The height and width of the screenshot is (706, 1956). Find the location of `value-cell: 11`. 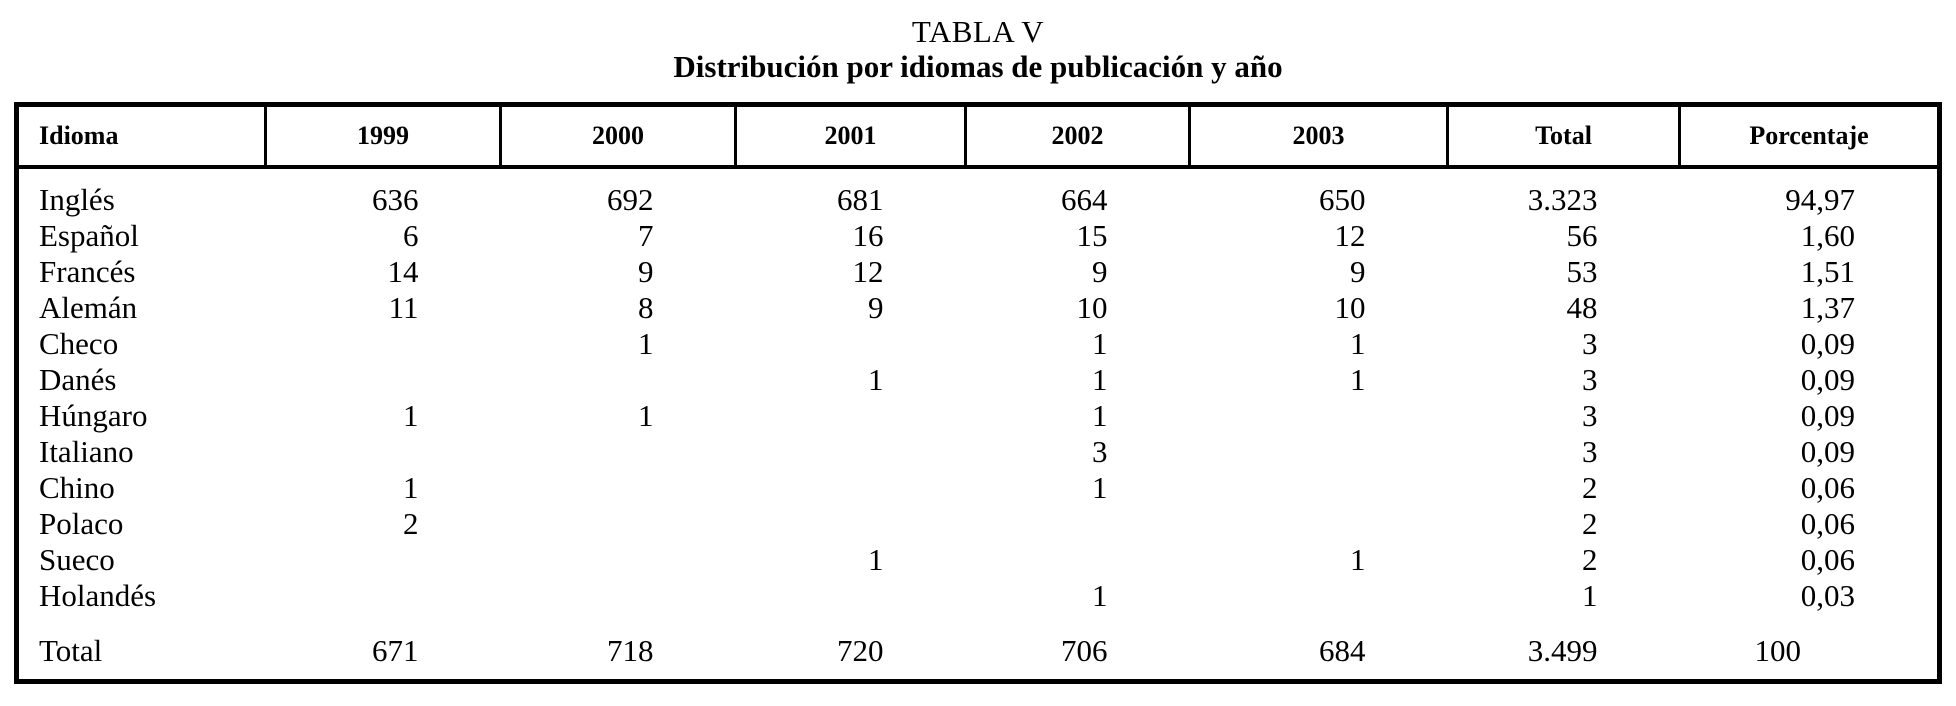

value-cell: 11 is located at coordinates (403, 307).